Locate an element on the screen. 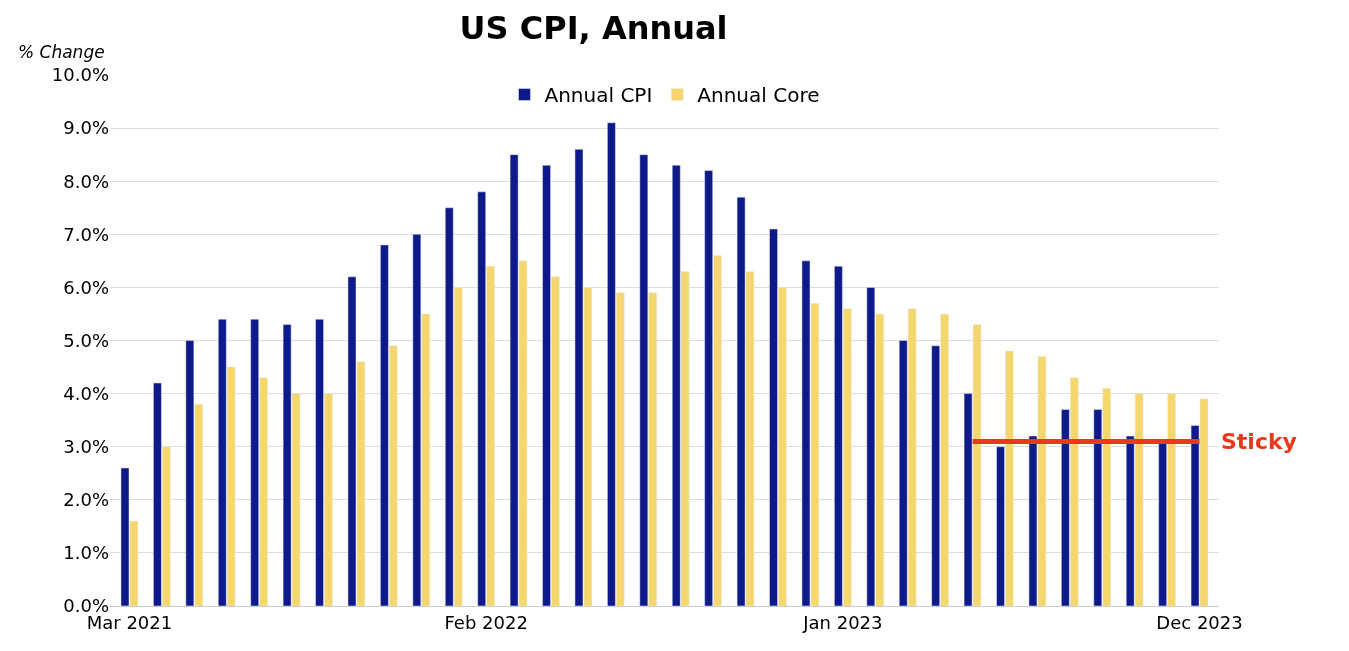 The image size is (1349, 651). y-tick-label: 7.0% is located at coordinates (86, 234).